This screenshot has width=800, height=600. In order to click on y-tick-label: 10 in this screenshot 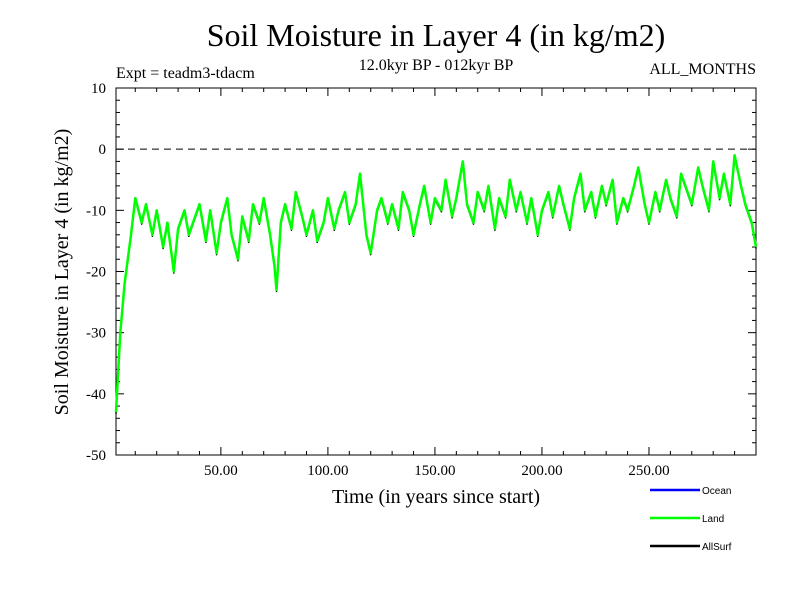, I will do `click(98, 89)`.